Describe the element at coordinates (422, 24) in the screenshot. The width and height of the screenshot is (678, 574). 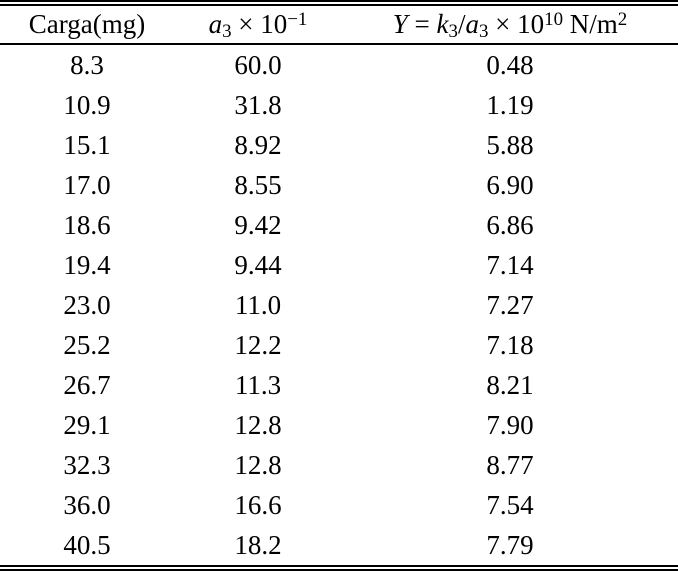
I see `equals-sign: =` at that location.